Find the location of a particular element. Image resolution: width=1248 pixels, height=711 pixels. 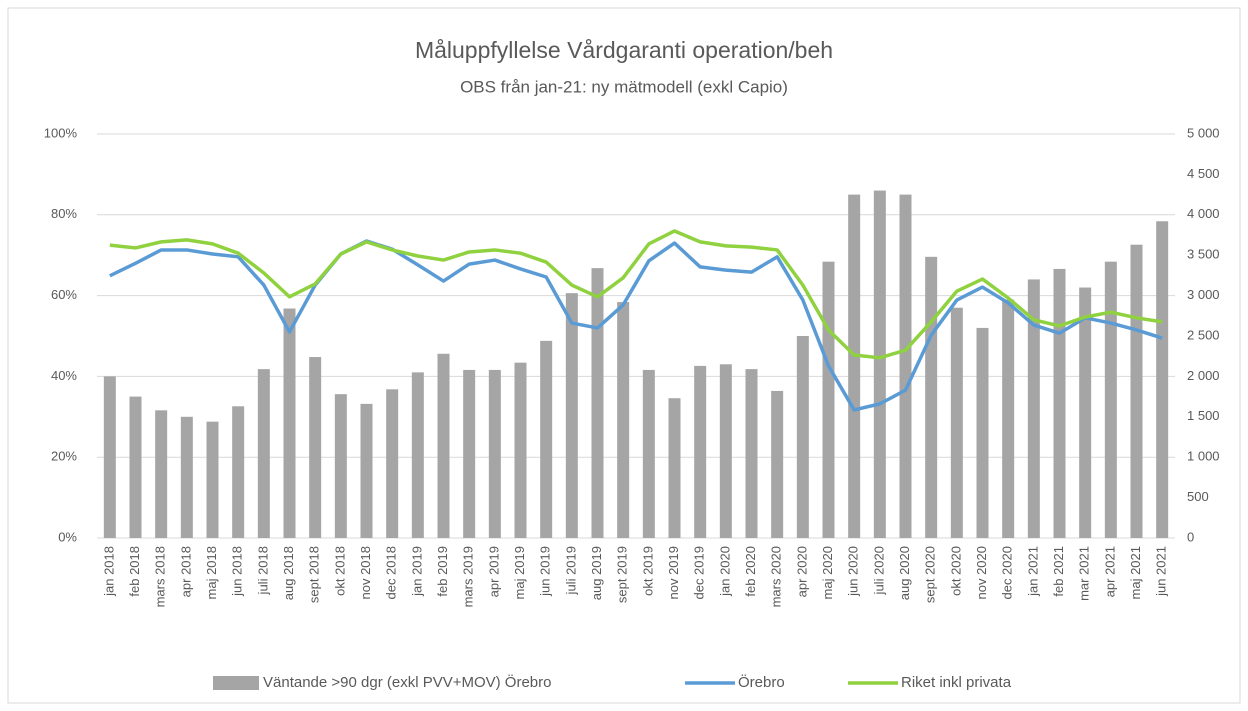

x-tick-label: dec 2019 is located at coordinates (699, 573).